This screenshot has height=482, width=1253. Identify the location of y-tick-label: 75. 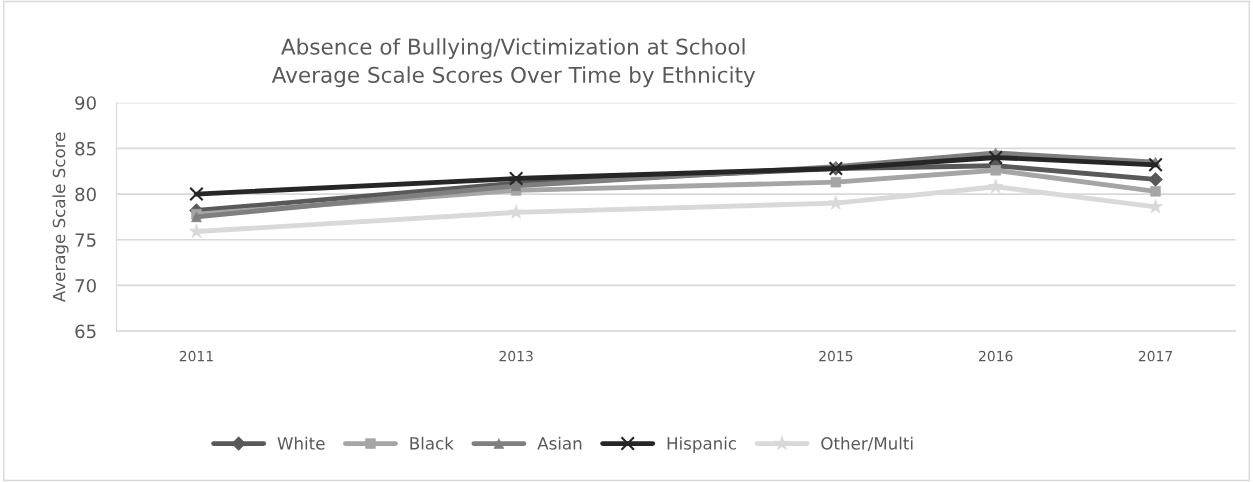
(85, 240).